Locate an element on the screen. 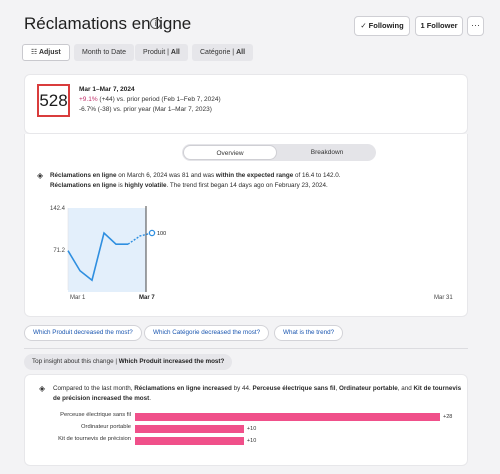  y-tick-label: 142.4 is located at coordinates (58, 209).